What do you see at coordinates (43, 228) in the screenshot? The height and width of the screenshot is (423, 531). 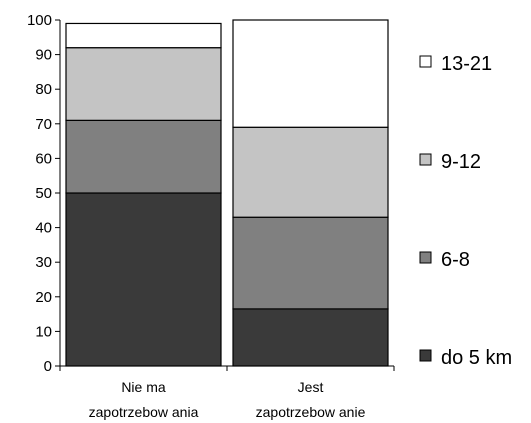 I see `y-tick-label-40: 40` at bounding box center [43, 228].